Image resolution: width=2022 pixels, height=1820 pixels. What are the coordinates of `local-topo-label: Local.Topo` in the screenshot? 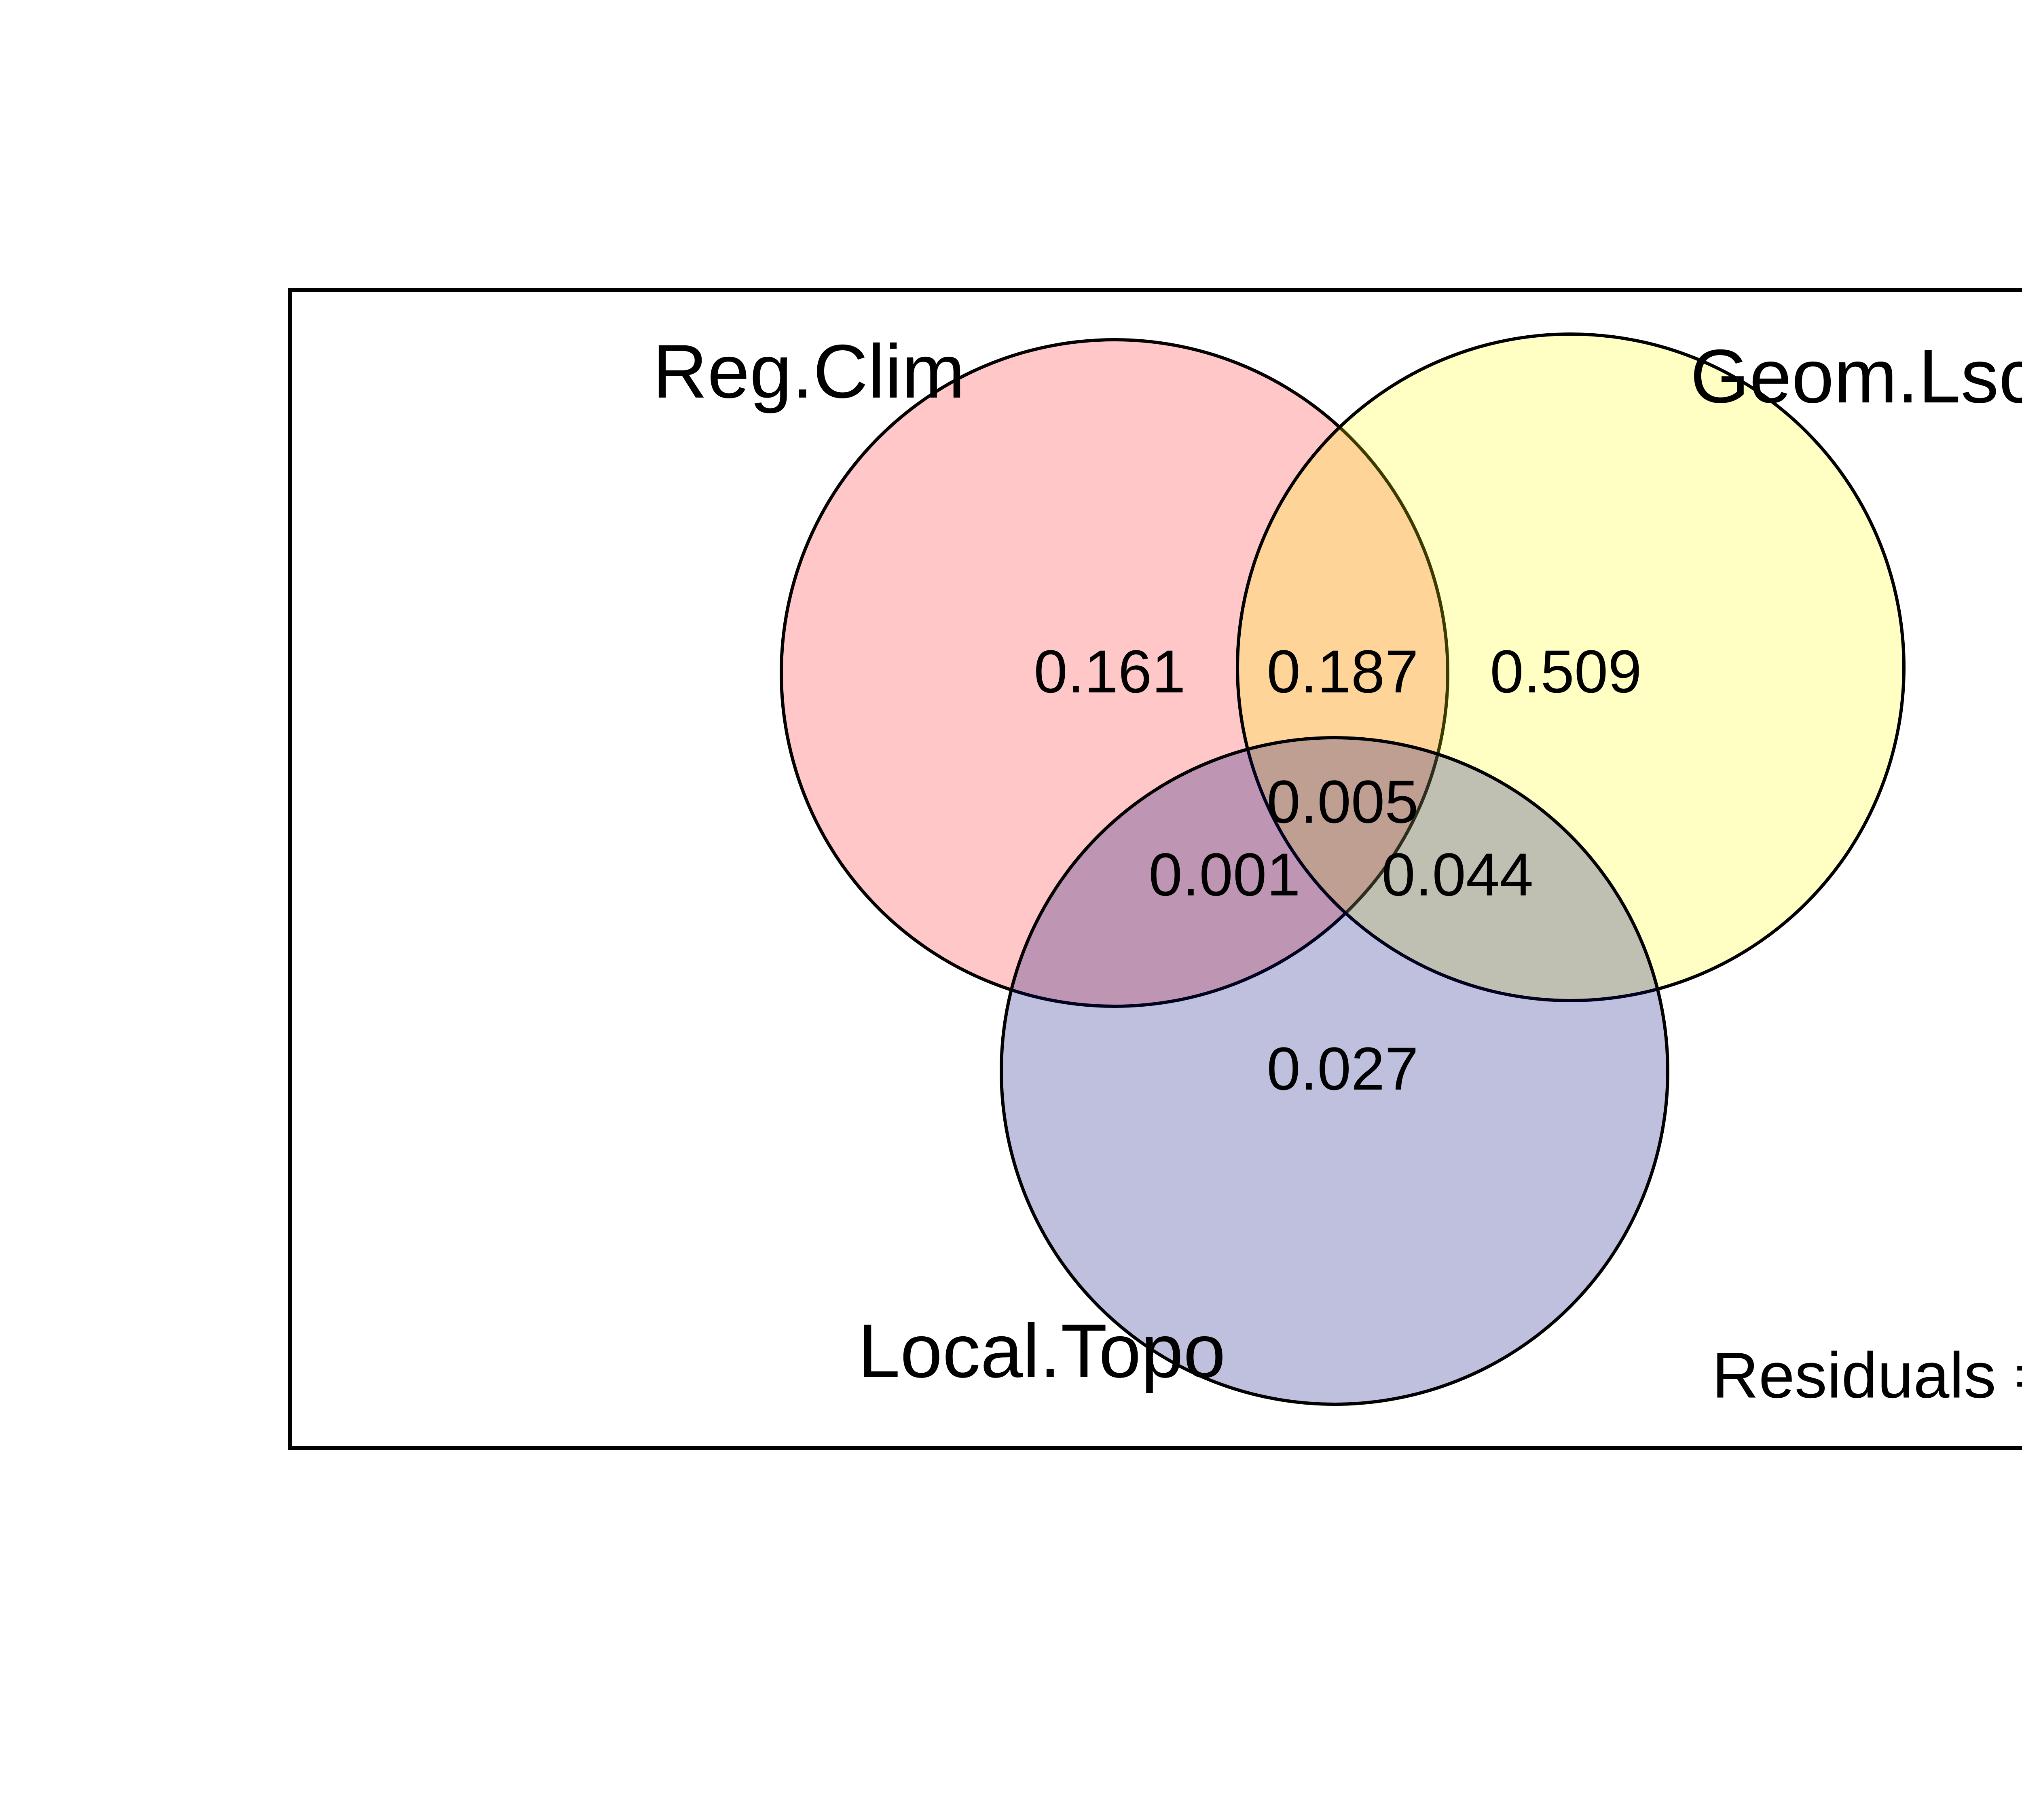 It's located at (1041, 1350).